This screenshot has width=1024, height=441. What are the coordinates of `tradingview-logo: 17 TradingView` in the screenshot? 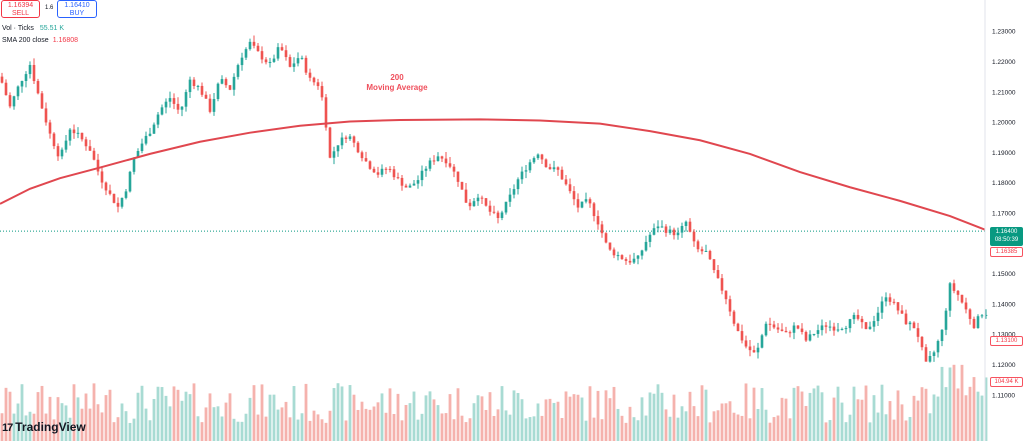 It's located at (44, 427).